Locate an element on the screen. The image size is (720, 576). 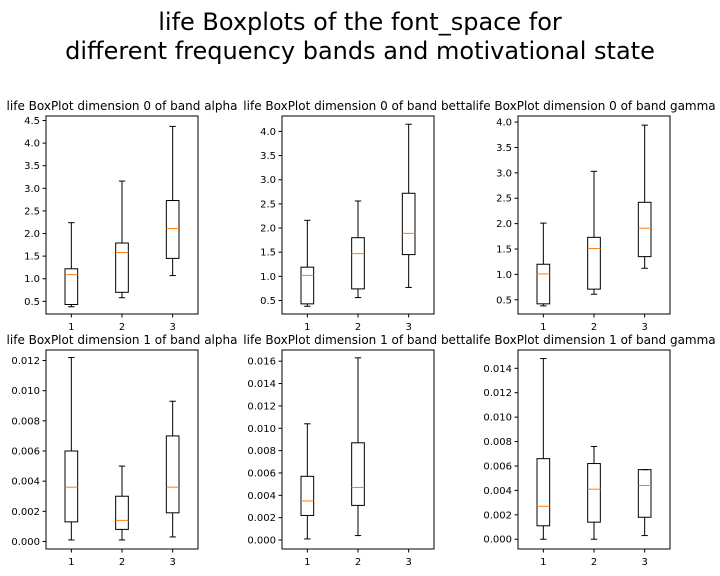
figure-title-line-1: life Boxplots of the font_space for is located at coordinates (360, 22).